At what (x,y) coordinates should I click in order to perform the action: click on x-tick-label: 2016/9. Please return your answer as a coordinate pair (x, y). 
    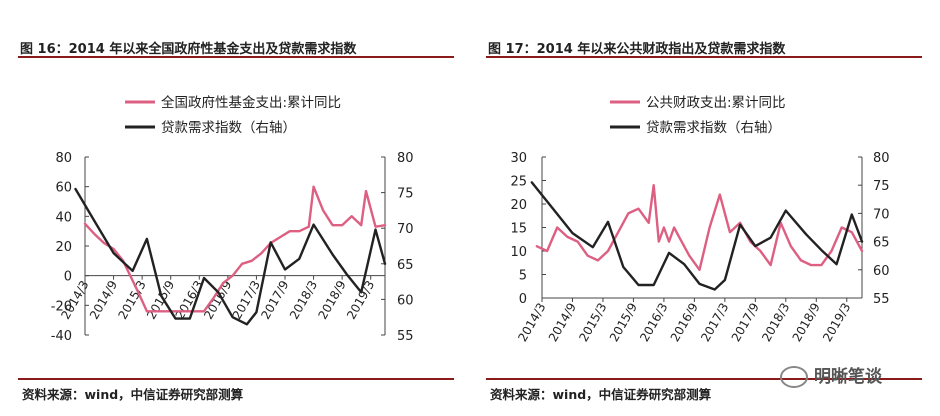
    Looking at the image, I should click on (684, 323).